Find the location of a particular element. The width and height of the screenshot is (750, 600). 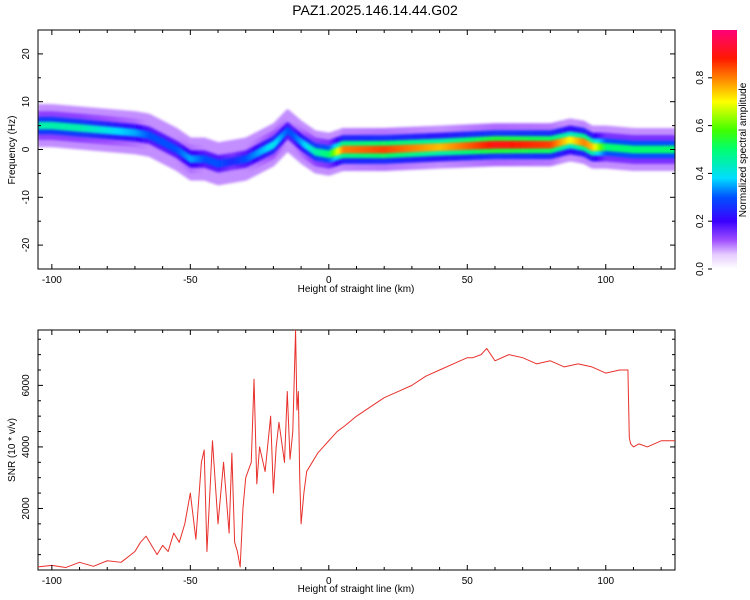

x-tick-label: 50 is located at coordinates (468, 581).